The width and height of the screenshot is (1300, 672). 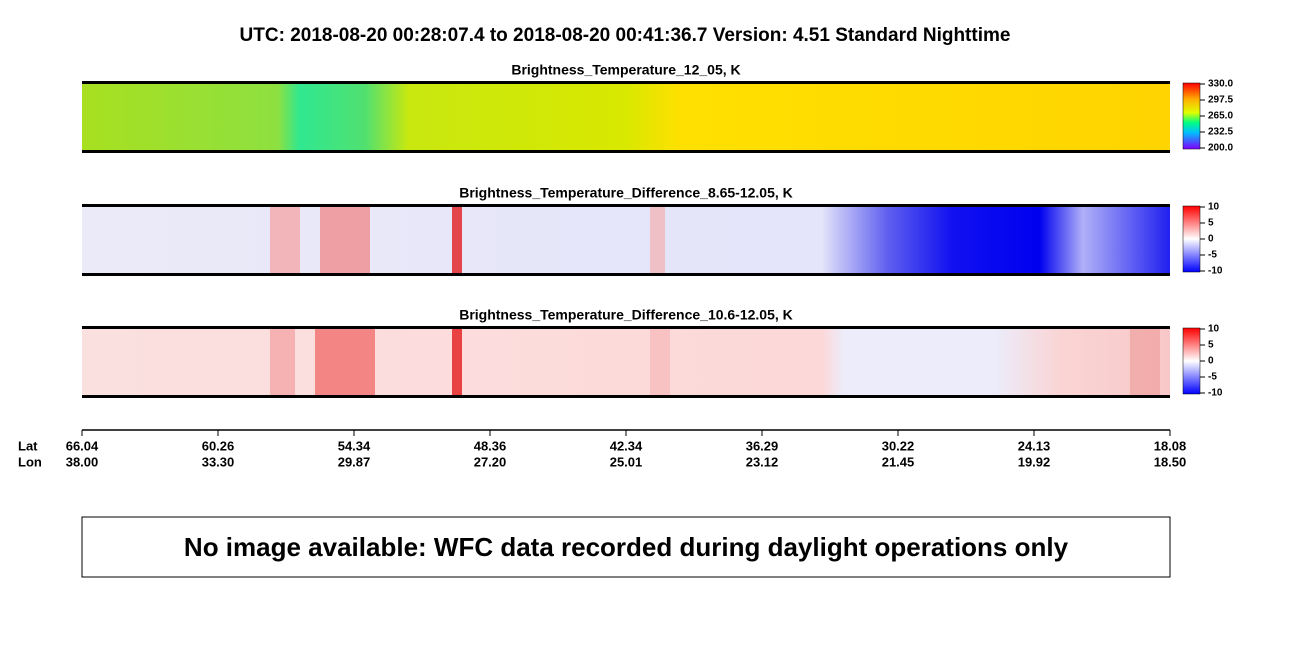 I want to click on lat-value: 66.04, so click(x=82, y=445).